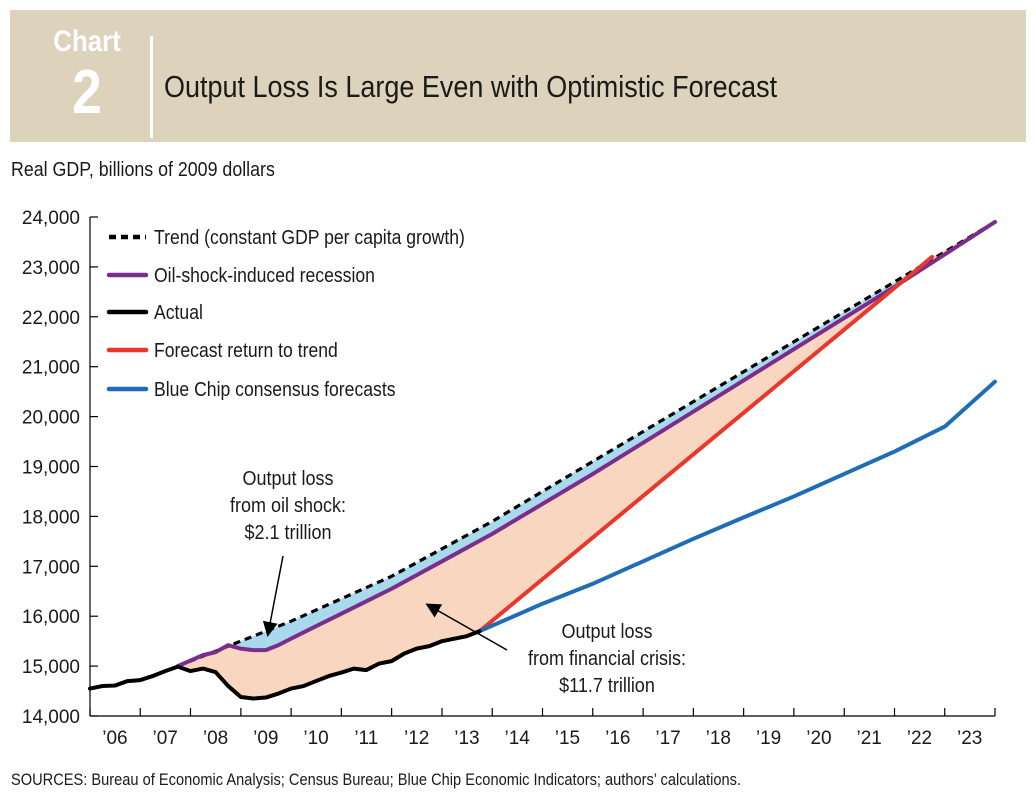 The image size is (1036, 807). What do you see at coordinates (868, 738) in the screenshot?
I see `x-tick-label: ’21` at bounding box center [868, 738].